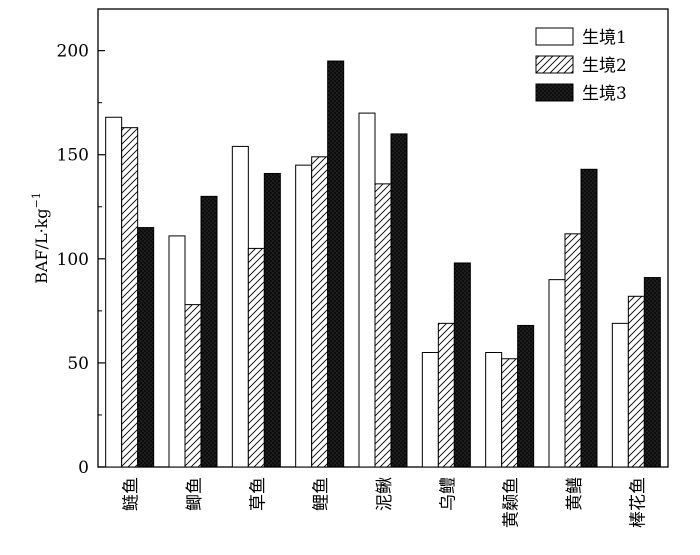 The height and width of the screenshot is (555, 700). What do you see at coordinates (589, 318) in the screenshot?
I see `bar-生境3-黄鳝` at bounding box center [589, 318].